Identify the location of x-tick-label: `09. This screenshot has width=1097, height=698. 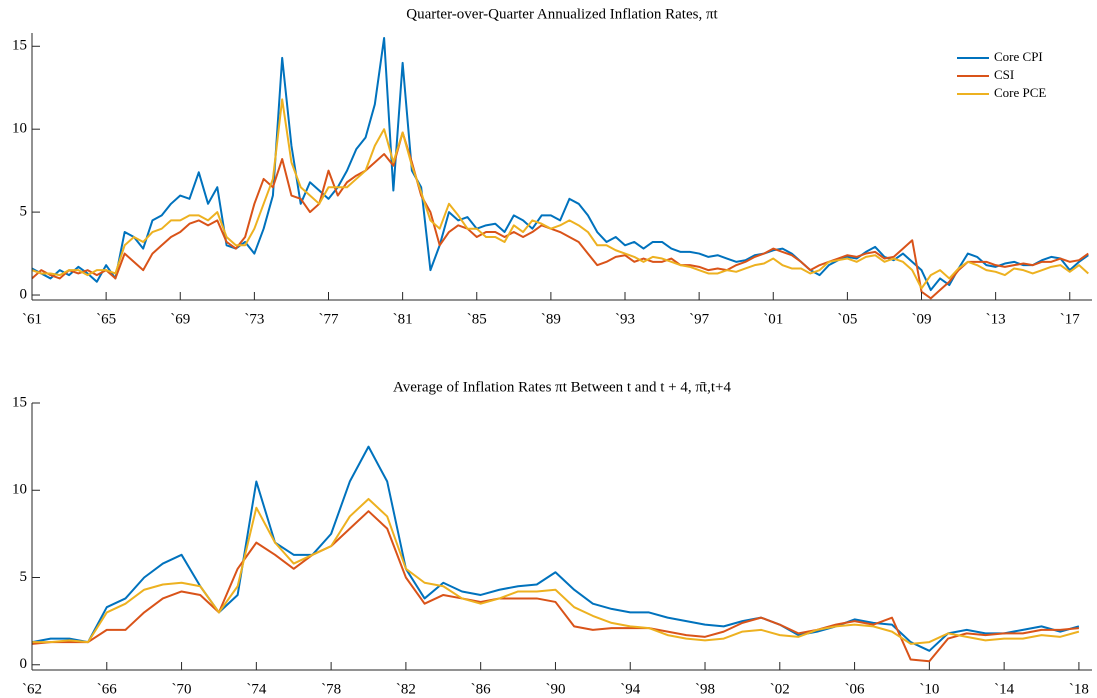
(922, 319).